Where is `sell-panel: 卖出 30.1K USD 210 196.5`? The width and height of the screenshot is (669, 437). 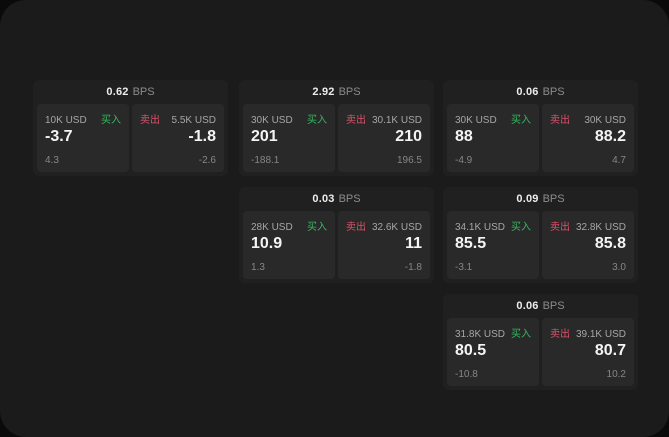
sell-panel: 卖出 30.1K USD 210 196.5 is located at coordinates (384, 138).